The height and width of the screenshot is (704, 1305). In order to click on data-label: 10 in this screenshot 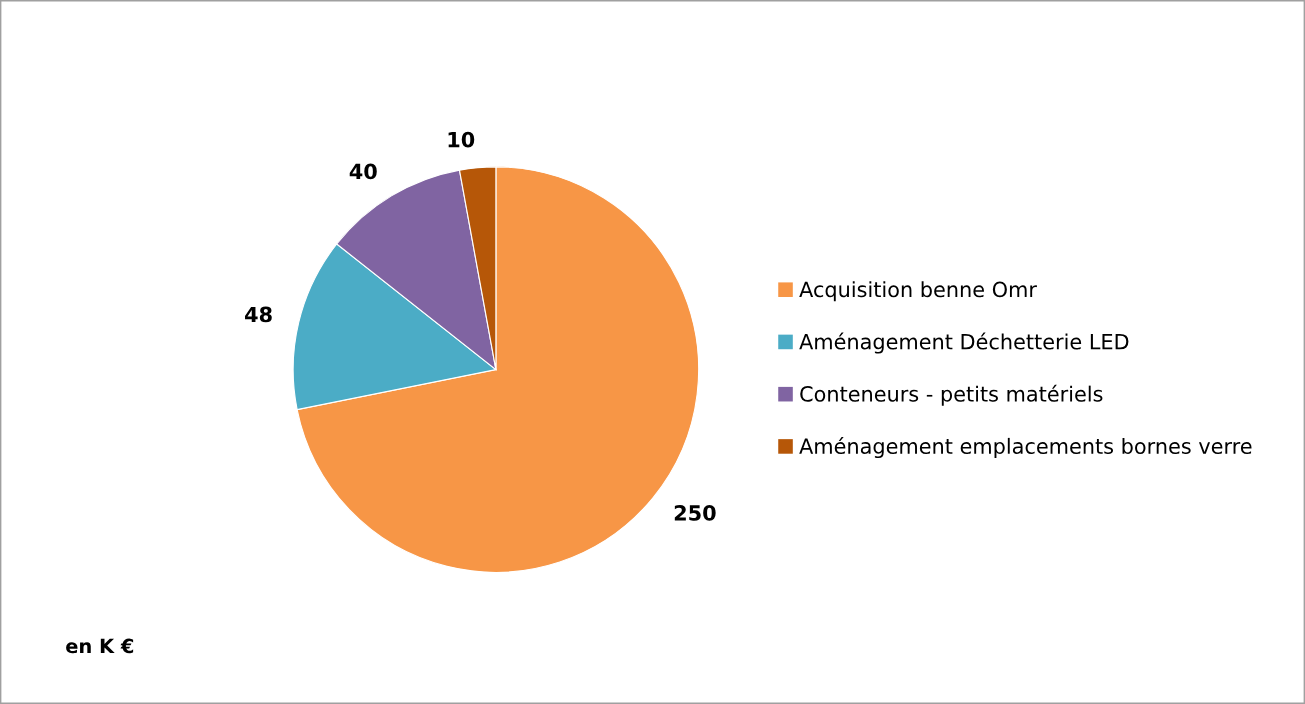, I will do `click(461, 139)`.